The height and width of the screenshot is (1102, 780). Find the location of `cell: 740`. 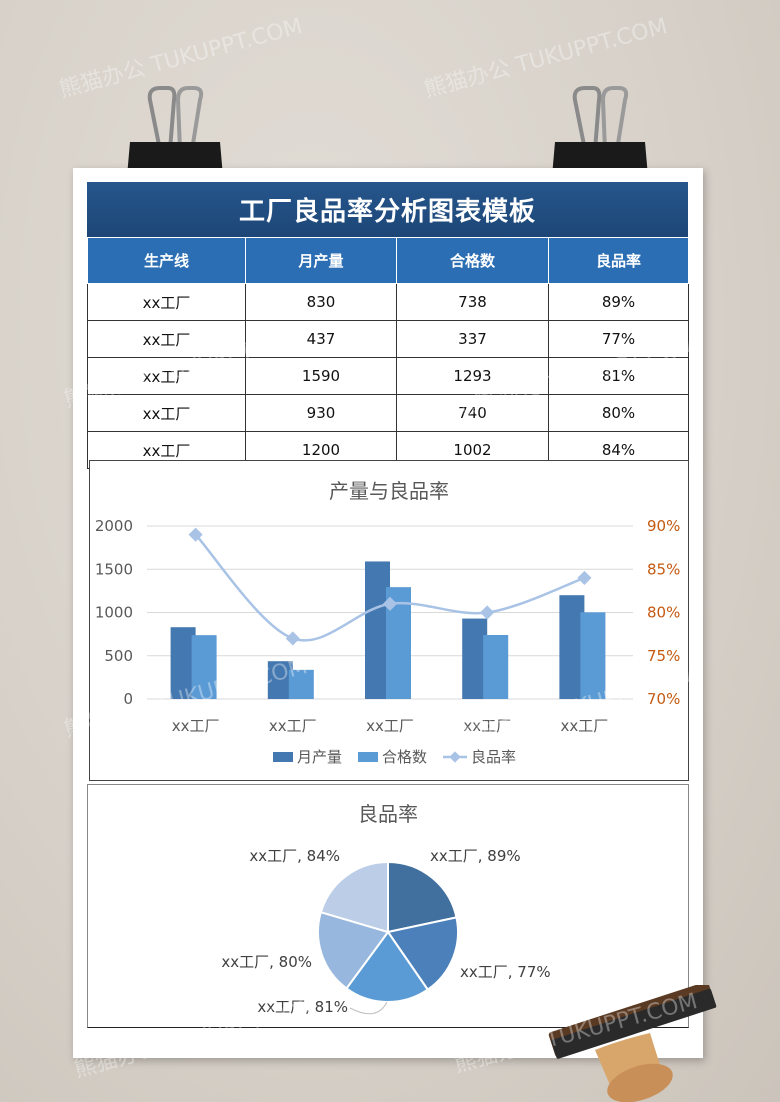

cell: 740 is located at coordinates (472, 413).